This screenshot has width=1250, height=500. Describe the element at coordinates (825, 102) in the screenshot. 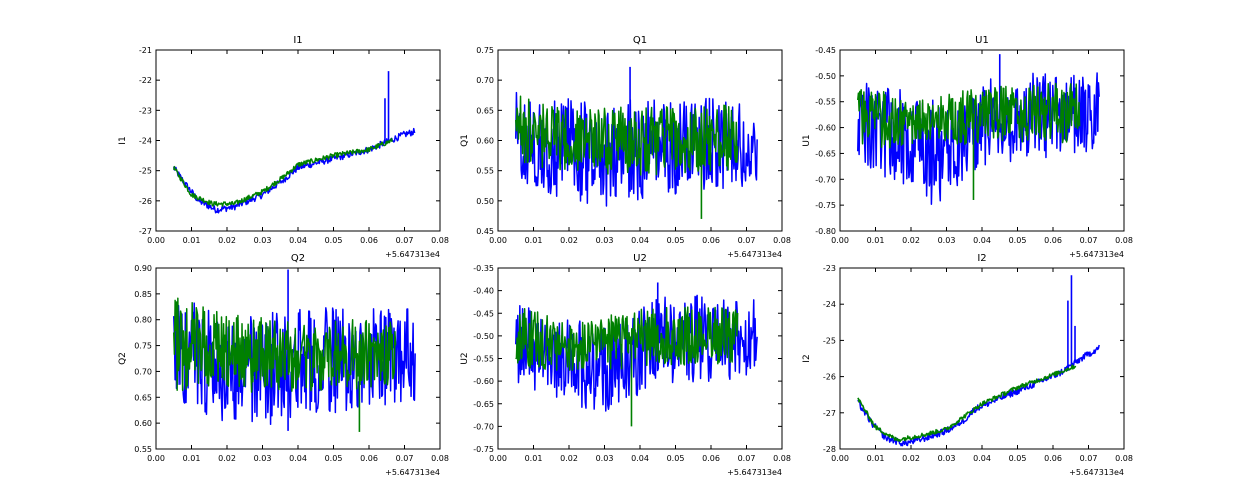

I see `y-tick-label: -0.55` at that location.